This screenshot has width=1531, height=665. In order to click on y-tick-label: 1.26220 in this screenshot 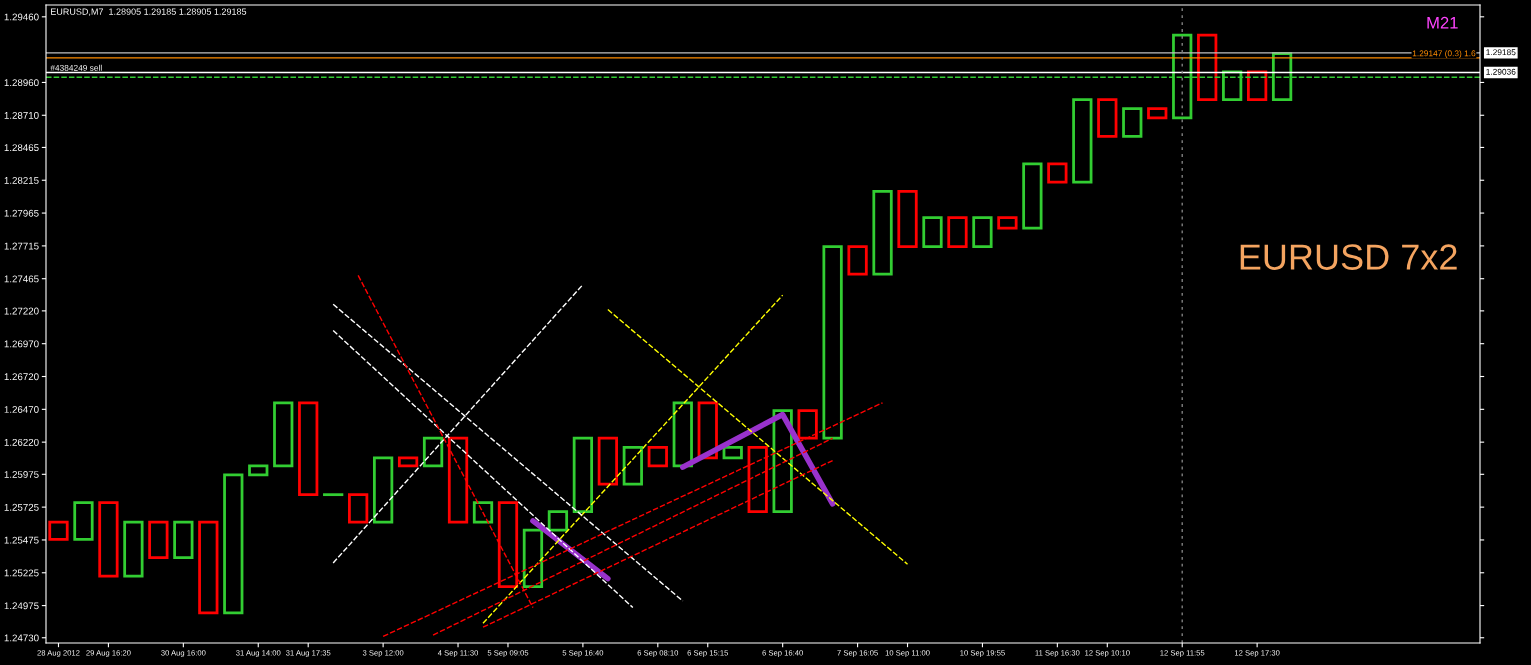, I will do `click(21, 442)`.